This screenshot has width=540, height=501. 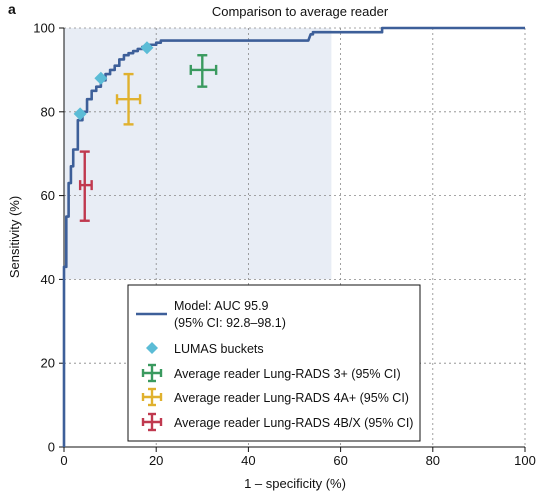 I want to click on x-axis-title: 1 – specificity (%), so click(x=295, y=483).